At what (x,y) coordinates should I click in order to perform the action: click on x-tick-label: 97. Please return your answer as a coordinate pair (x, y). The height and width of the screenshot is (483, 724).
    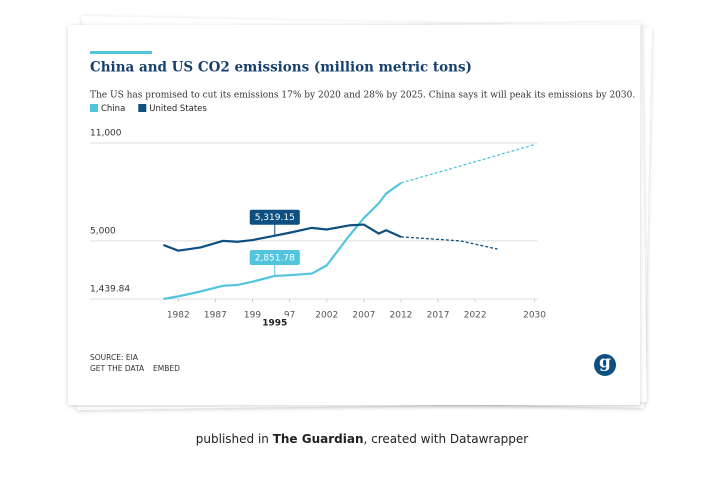
    Looking at the image, I should click on (289, 316).